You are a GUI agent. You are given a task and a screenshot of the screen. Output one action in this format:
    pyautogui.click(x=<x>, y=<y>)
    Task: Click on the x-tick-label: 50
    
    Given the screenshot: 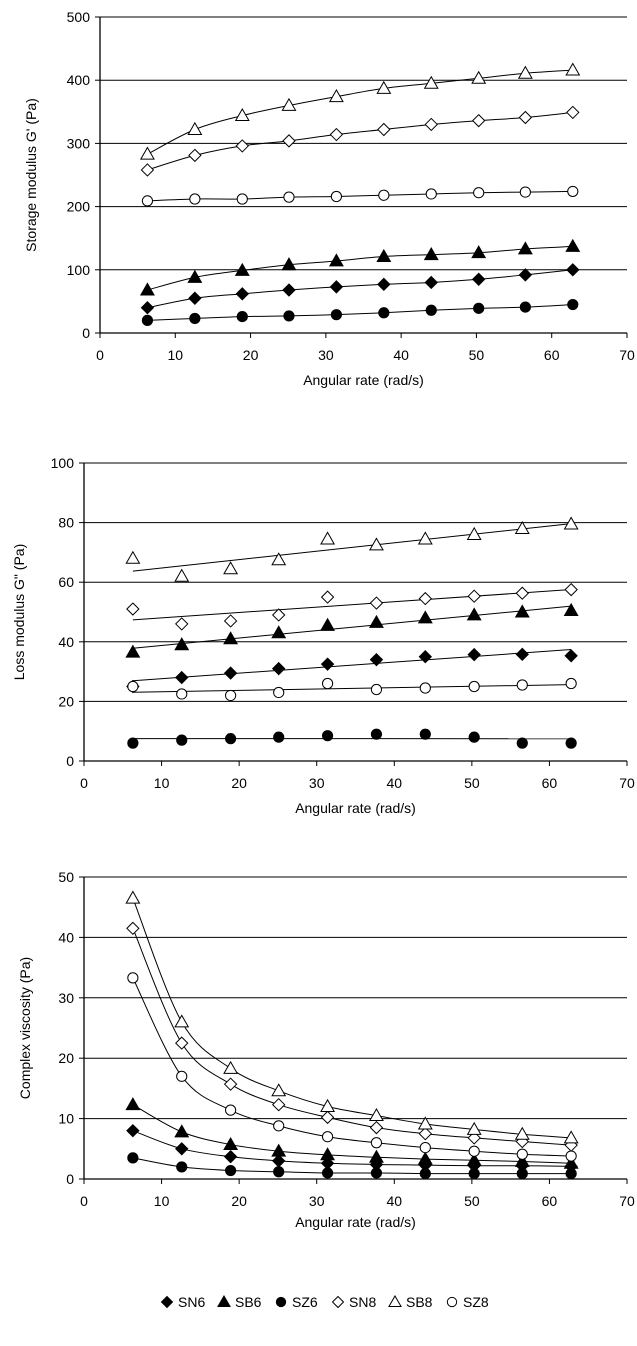 What is the action you would take?
    pyautogui.click(x=472, y=1201)
    